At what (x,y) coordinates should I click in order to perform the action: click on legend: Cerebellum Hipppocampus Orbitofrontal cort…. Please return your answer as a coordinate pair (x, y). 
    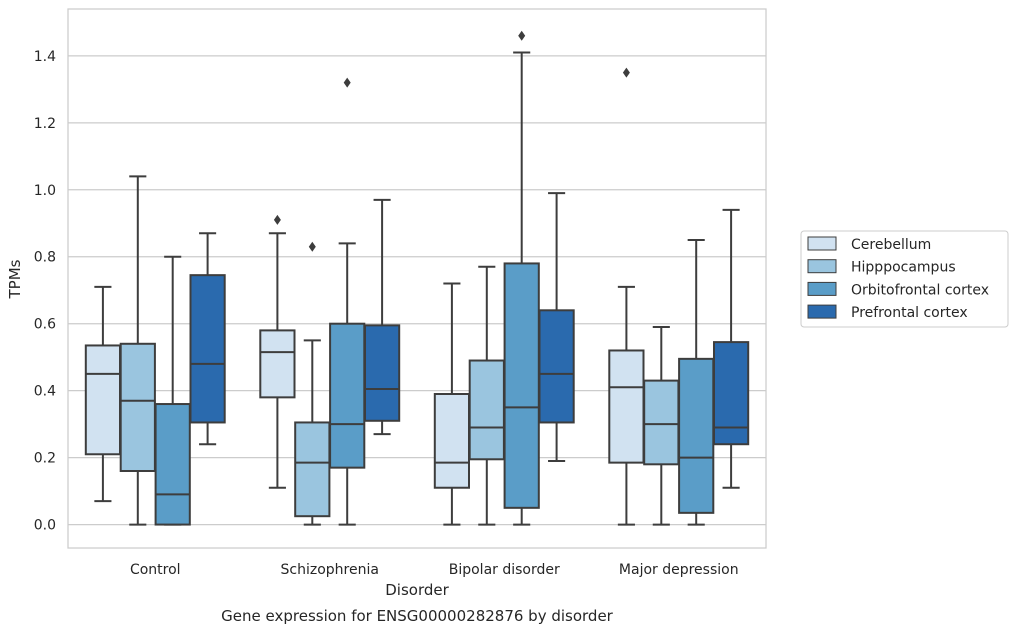
    Looking at the image, I should click on (904, 279).